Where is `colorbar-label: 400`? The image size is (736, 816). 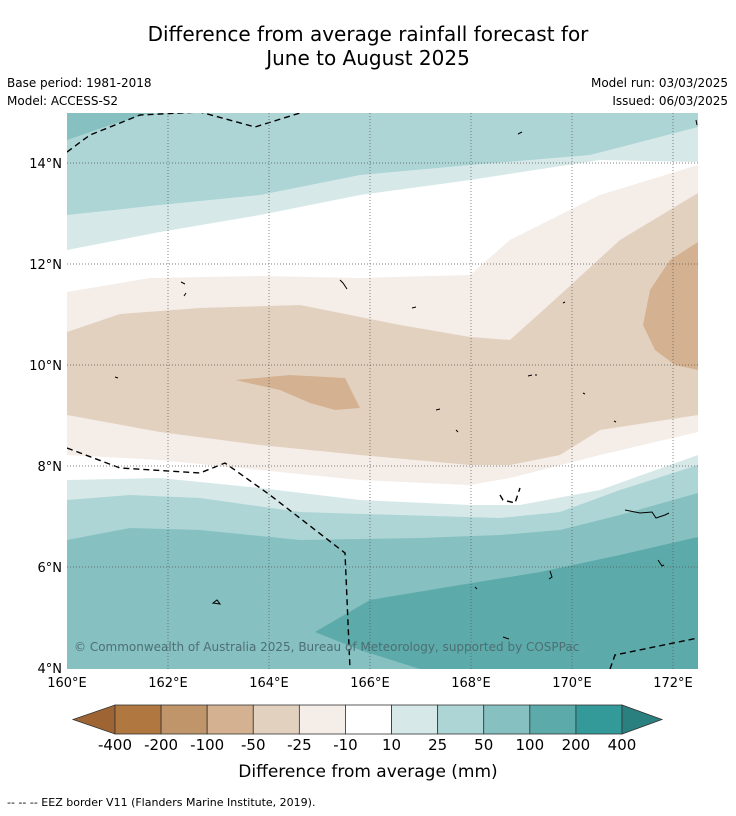
colorbar-label: 400 is located at coordinates (622, 745).